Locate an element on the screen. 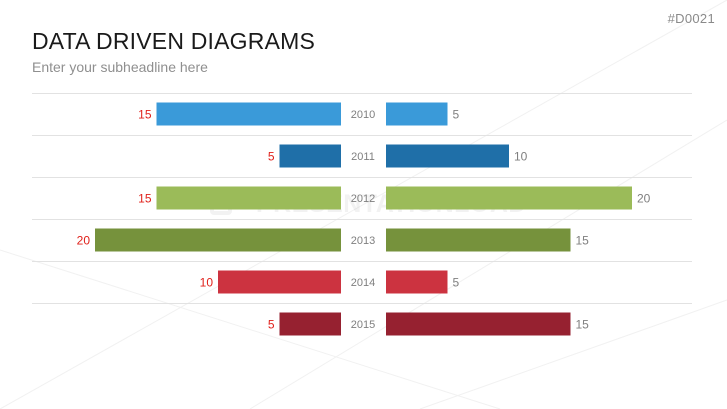  right-bar-2011 is located at coordinates (447, 156).